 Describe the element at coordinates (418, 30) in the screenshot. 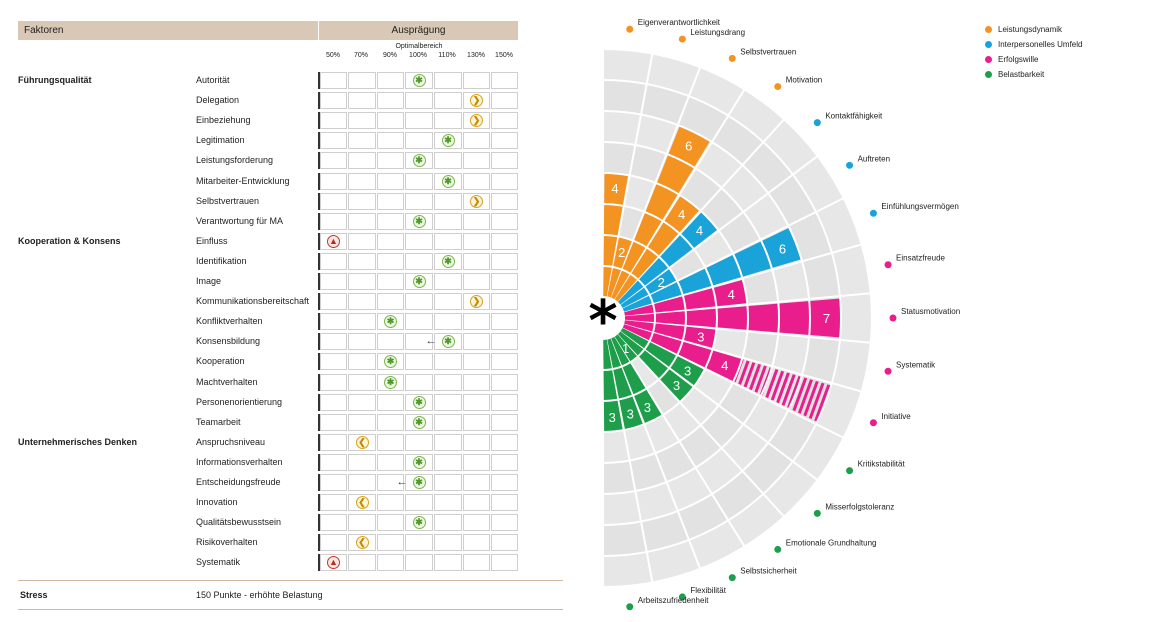

I see `header-scale: Ausprägung` at that location.